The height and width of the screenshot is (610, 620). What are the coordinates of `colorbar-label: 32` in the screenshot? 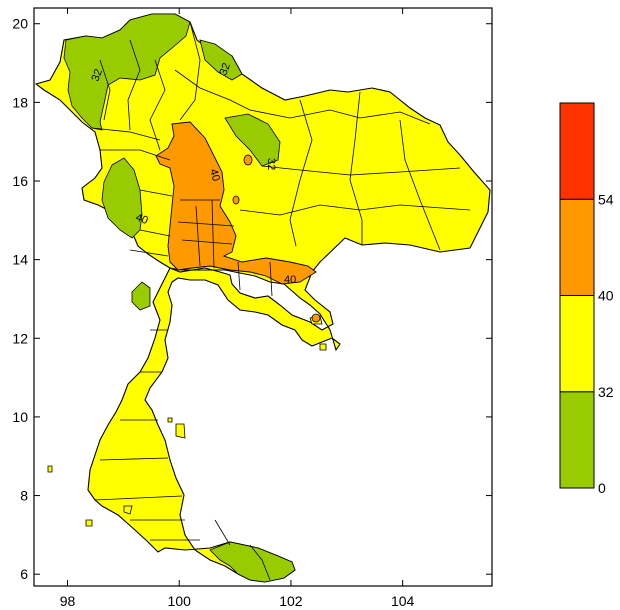 It's located at (606, 392).